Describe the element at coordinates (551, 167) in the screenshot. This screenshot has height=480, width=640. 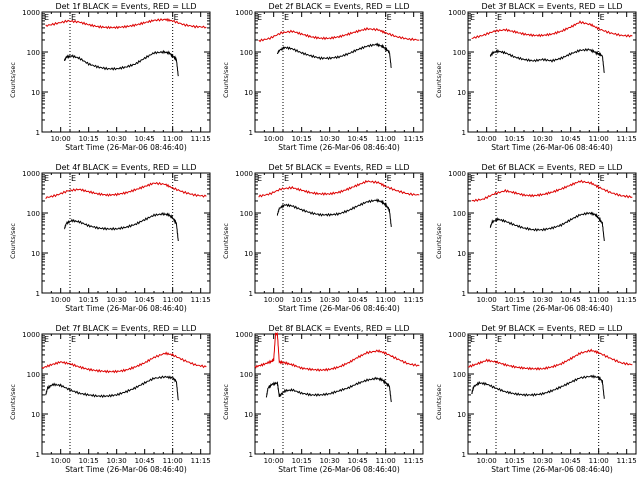
I see `panel-title: Det 6f BLACK = Events, RED = LLD` at that location.